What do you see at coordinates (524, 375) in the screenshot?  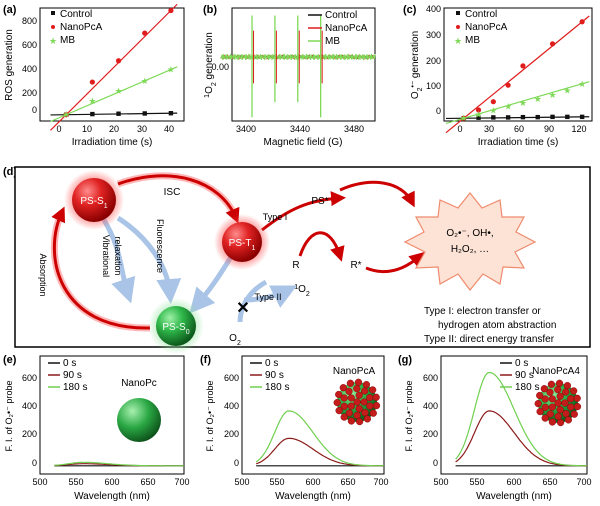 I see `legend-90s: 90 s` at bounding box center [524, 375].